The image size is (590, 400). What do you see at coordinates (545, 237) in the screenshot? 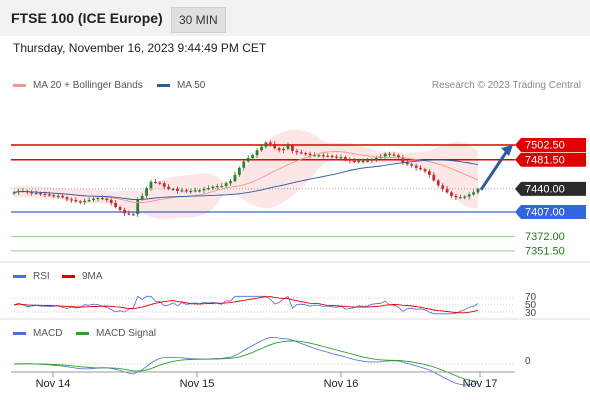
I see `price-label-text: 7372.00` at bounding box center [545, 237].